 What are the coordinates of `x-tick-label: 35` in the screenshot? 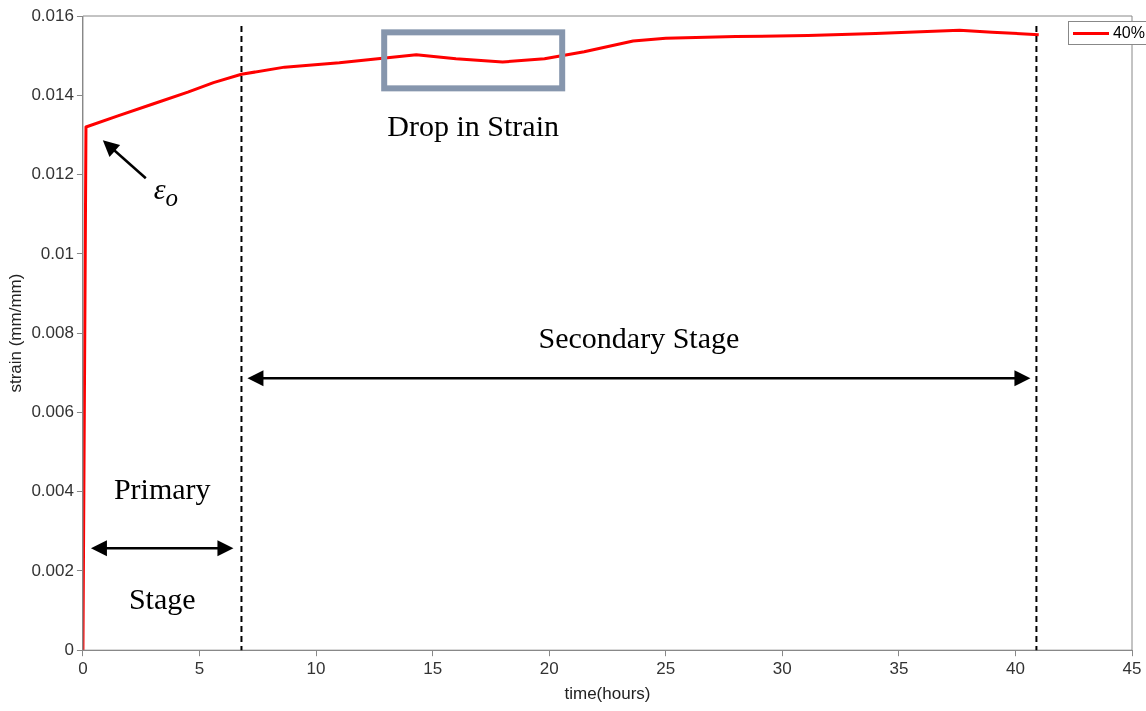 It's located at (899, 669).